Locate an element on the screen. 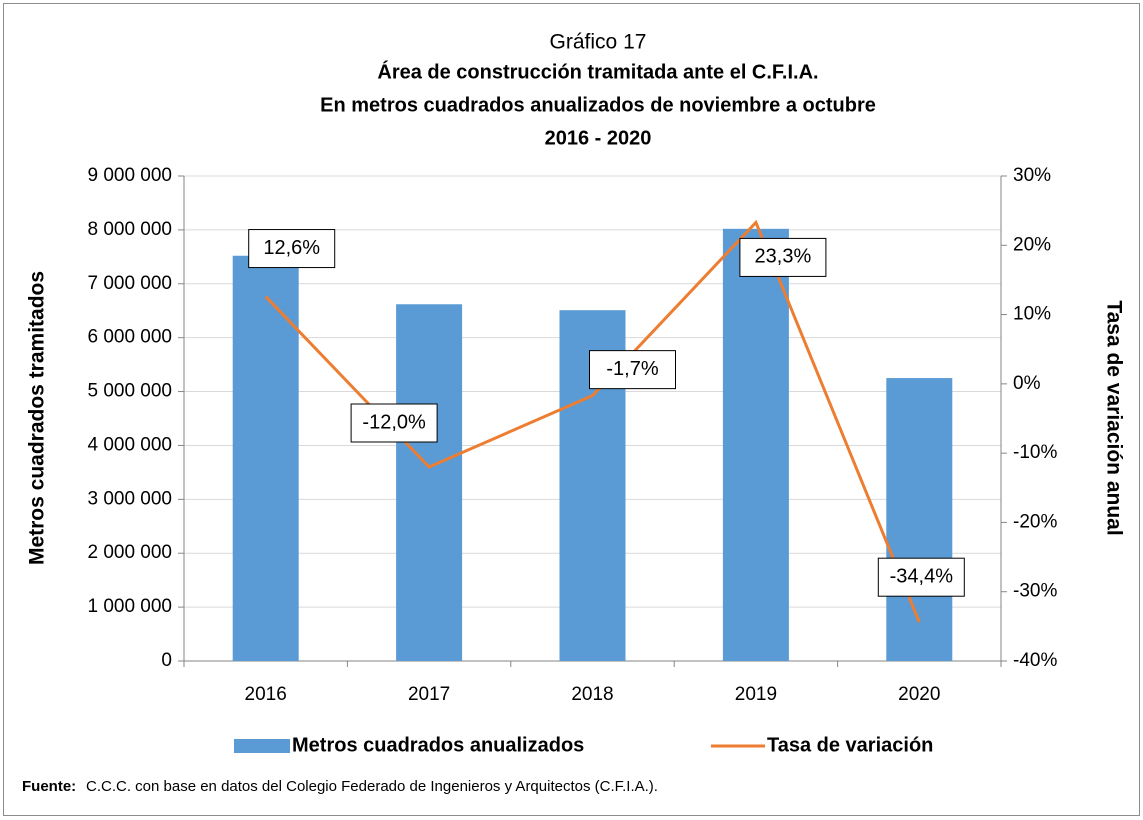 This screenshot has height=820, width=1143. data-label: -12,0% is located at coordinates (394, 422).